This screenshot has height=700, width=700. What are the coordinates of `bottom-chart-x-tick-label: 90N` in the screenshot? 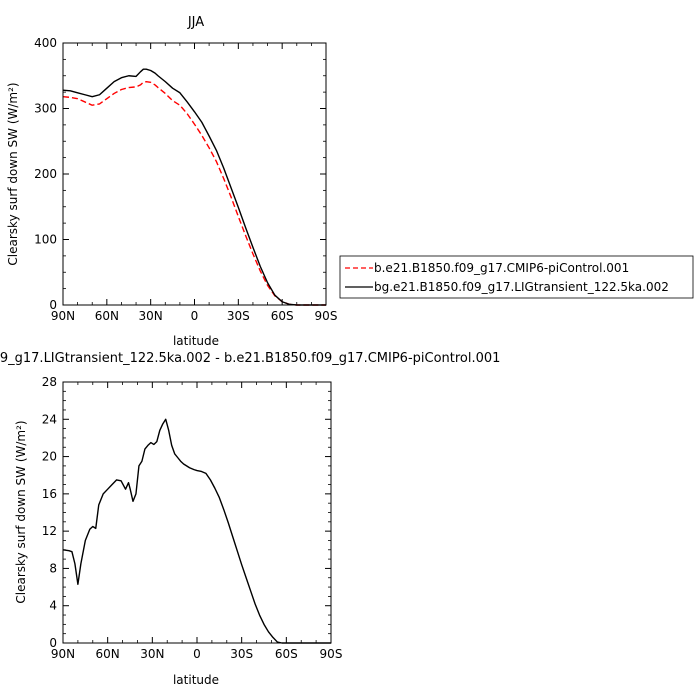 It's located at (63, 654).